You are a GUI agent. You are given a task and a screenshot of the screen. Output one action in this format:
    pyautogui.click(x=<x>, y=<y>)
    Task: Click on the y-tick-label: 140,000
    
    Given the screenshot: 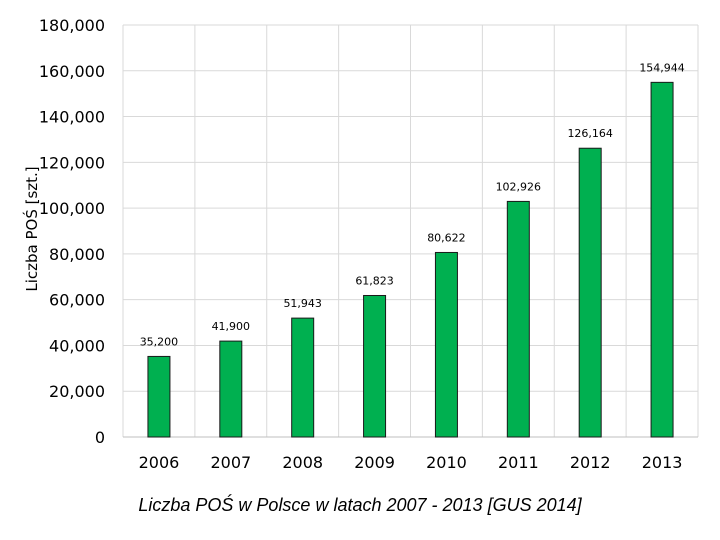 What is the action you would take?
    pyautogui.click(x=72, y=117)
    